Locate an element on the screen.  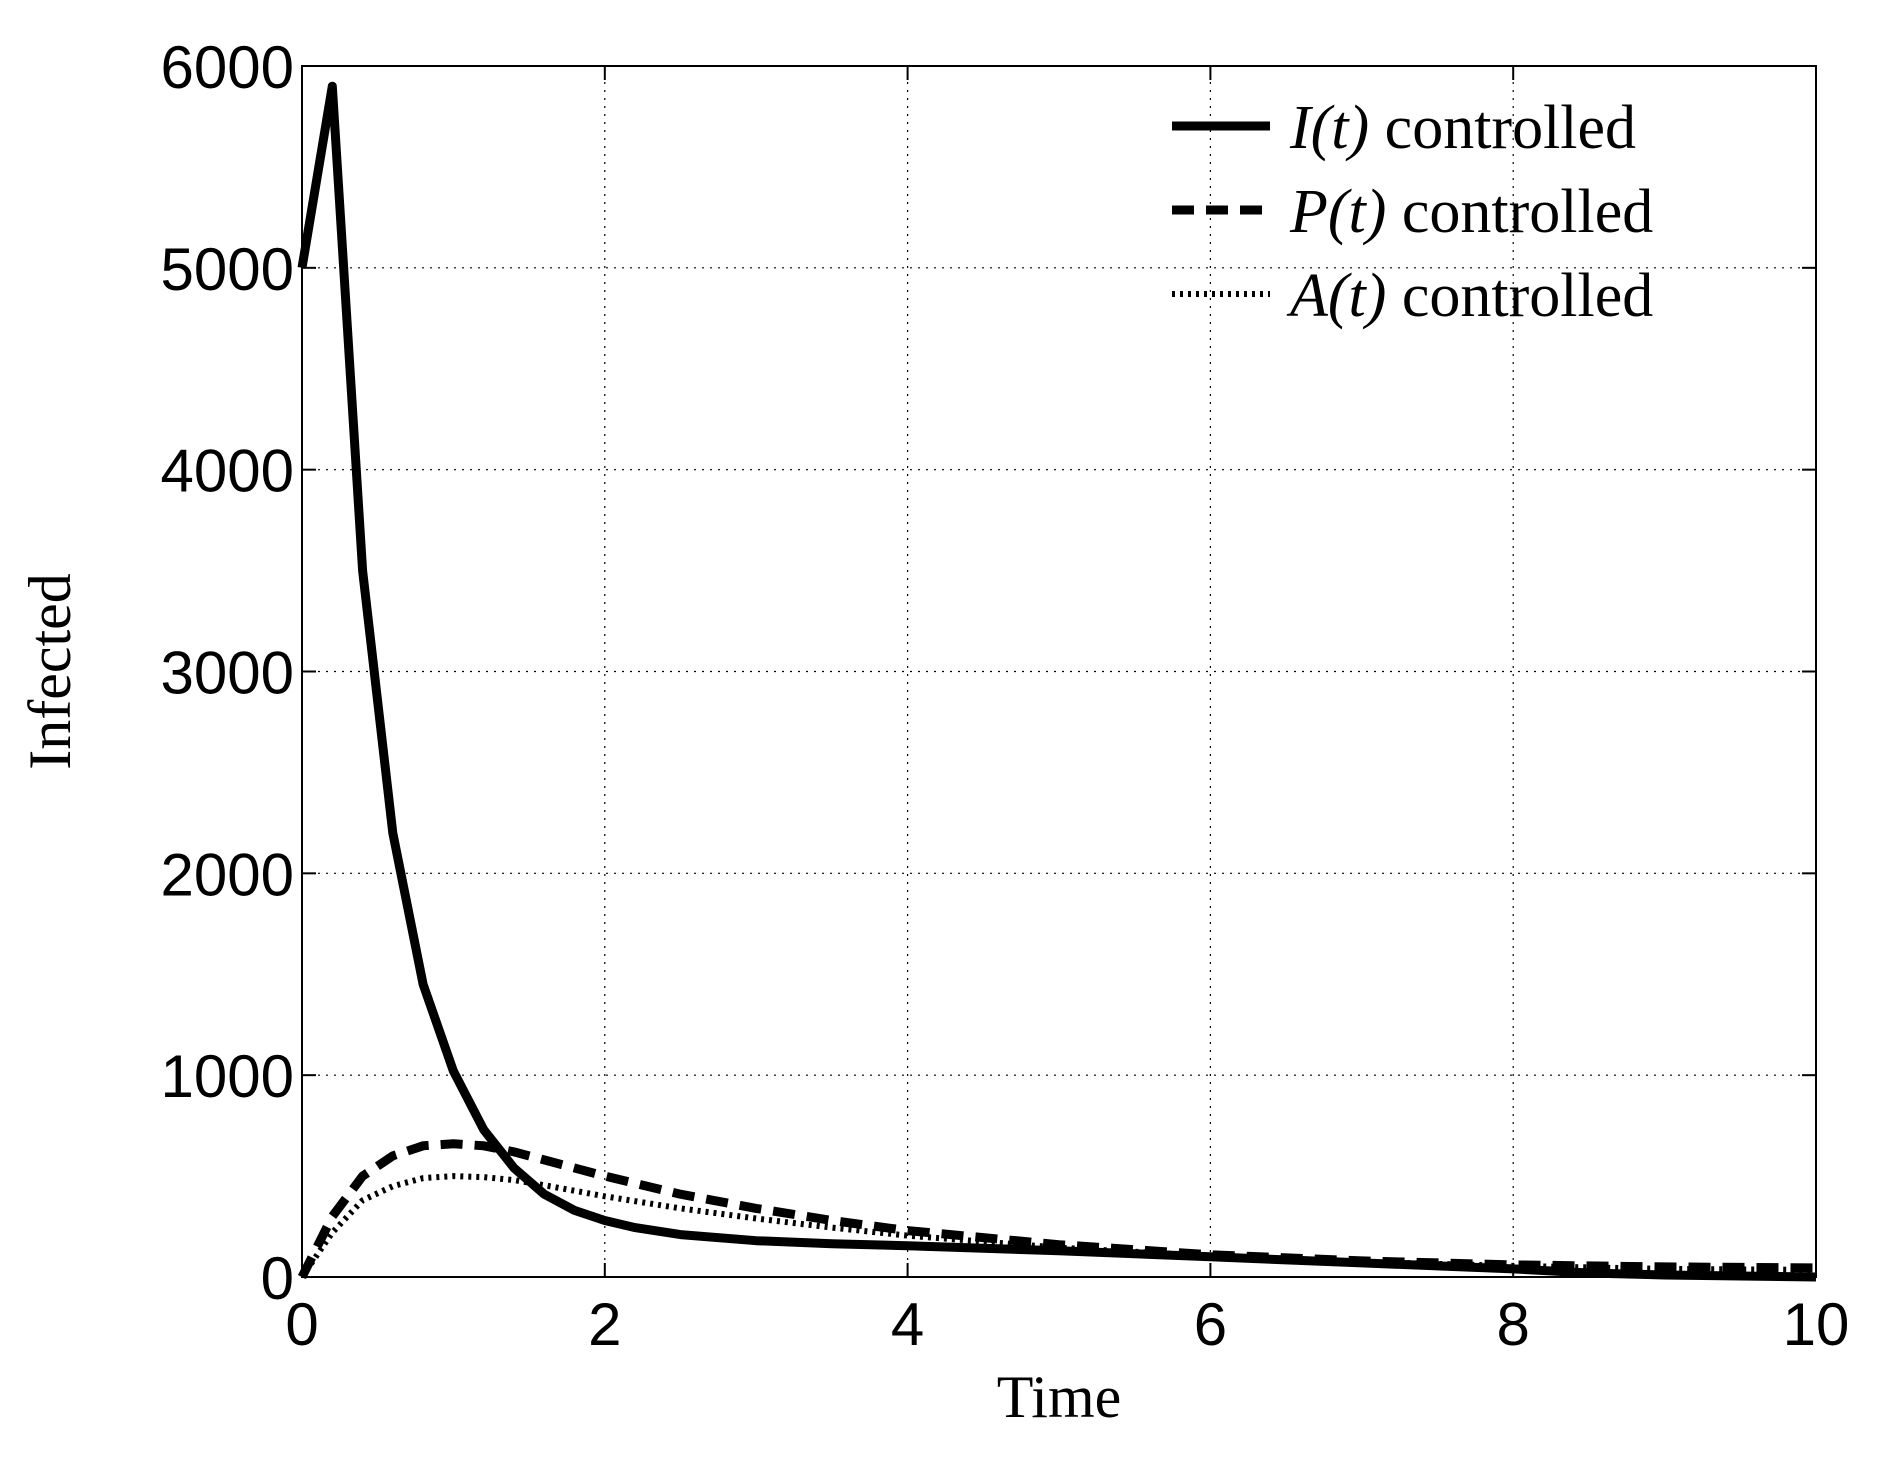
legend-variable: I(t) is located at coordinates (1329, 128).